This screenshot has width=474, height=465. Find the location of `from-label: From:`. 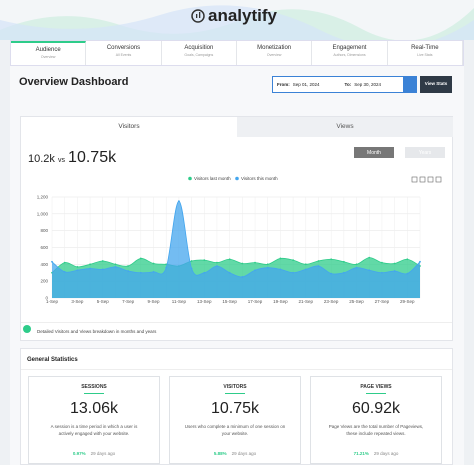

from-label: From: is located at coordinates (283, 84).